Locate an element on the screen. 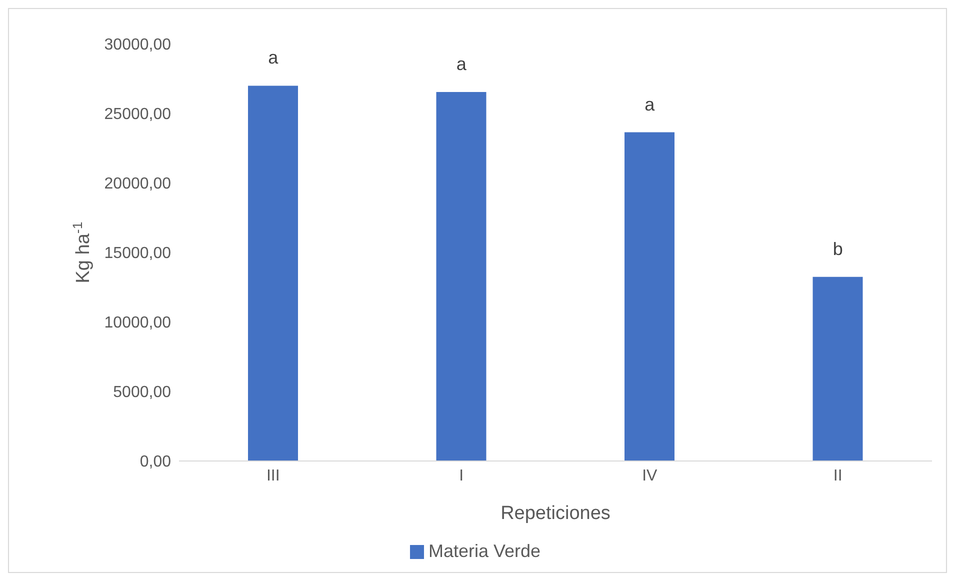 This screenshot has height=581, width=955. y-tick-label: 5000,00 is located at coordinates (142, 393).